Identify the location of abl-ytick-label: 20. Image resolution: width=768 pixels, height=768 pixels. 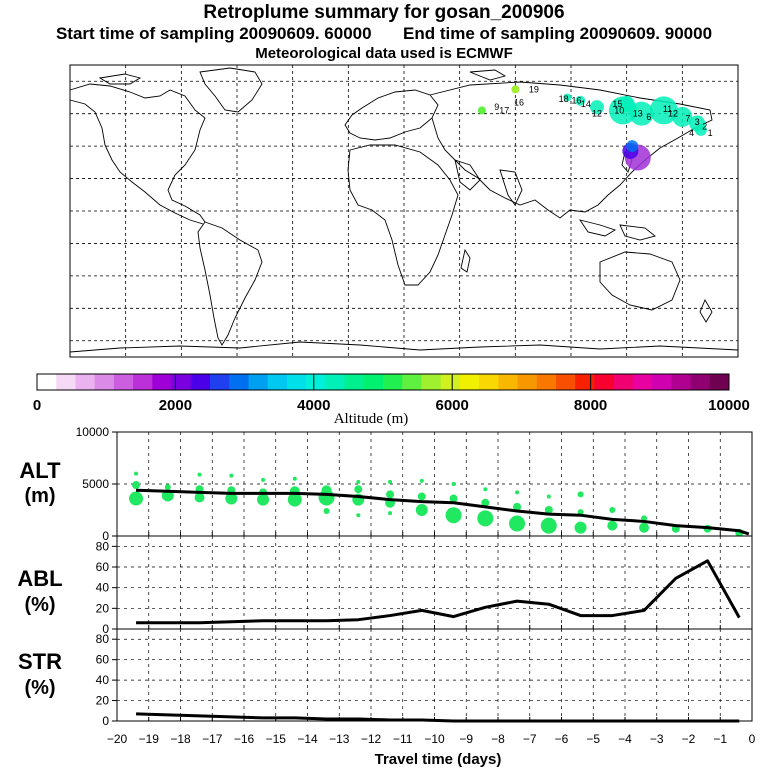
(103, 608).